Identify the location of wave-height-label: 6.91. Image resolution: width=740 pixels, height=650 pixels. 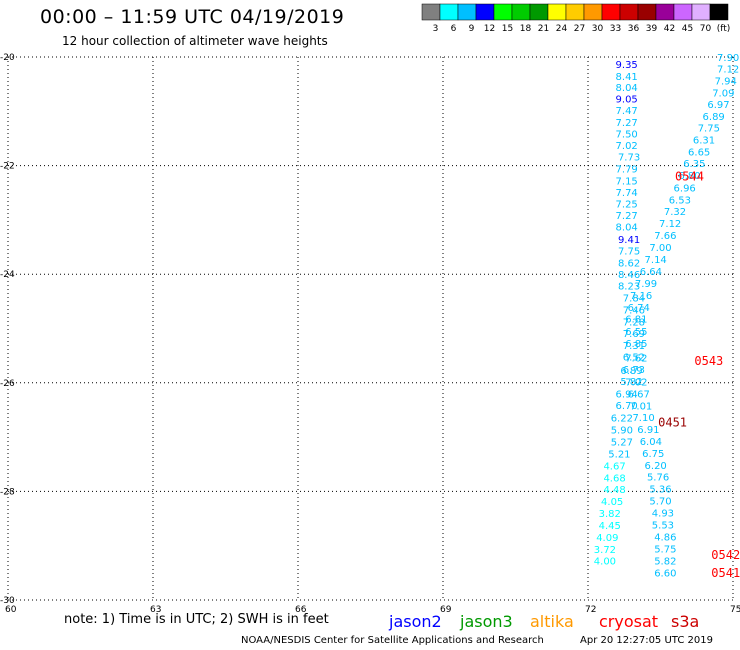
(648, 430).